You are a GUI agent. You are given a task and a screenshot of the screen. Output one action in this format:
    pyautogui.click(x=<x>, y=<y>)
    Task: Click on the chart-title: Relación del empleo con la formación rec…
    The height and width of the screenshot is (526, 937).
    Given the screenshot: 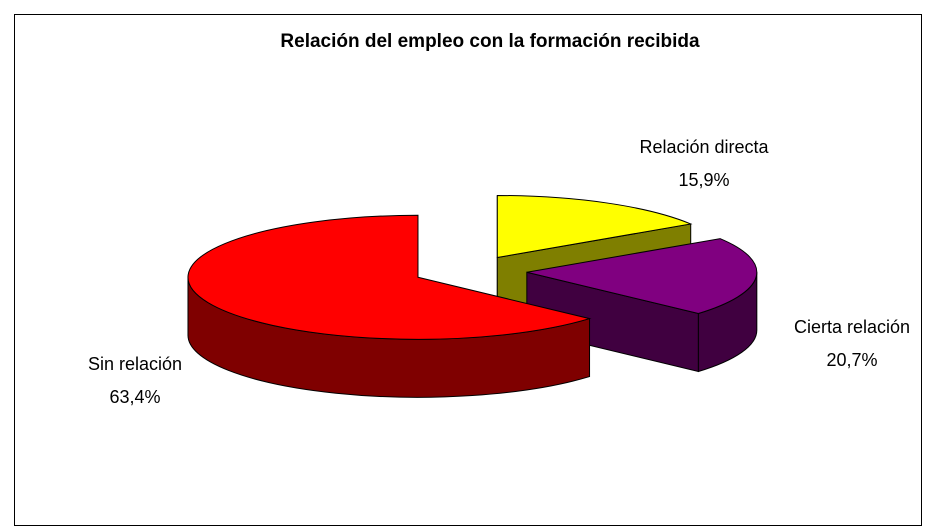 What is the action you would take?
    pyautogui.click(x=490, y=41)
    